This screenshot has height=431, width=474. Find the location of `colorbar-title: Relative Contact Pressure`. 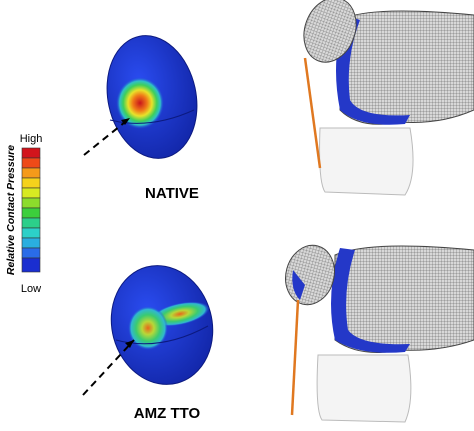

colorbar-title: Relative Contact Pressure is located at coordinates (11, 210).